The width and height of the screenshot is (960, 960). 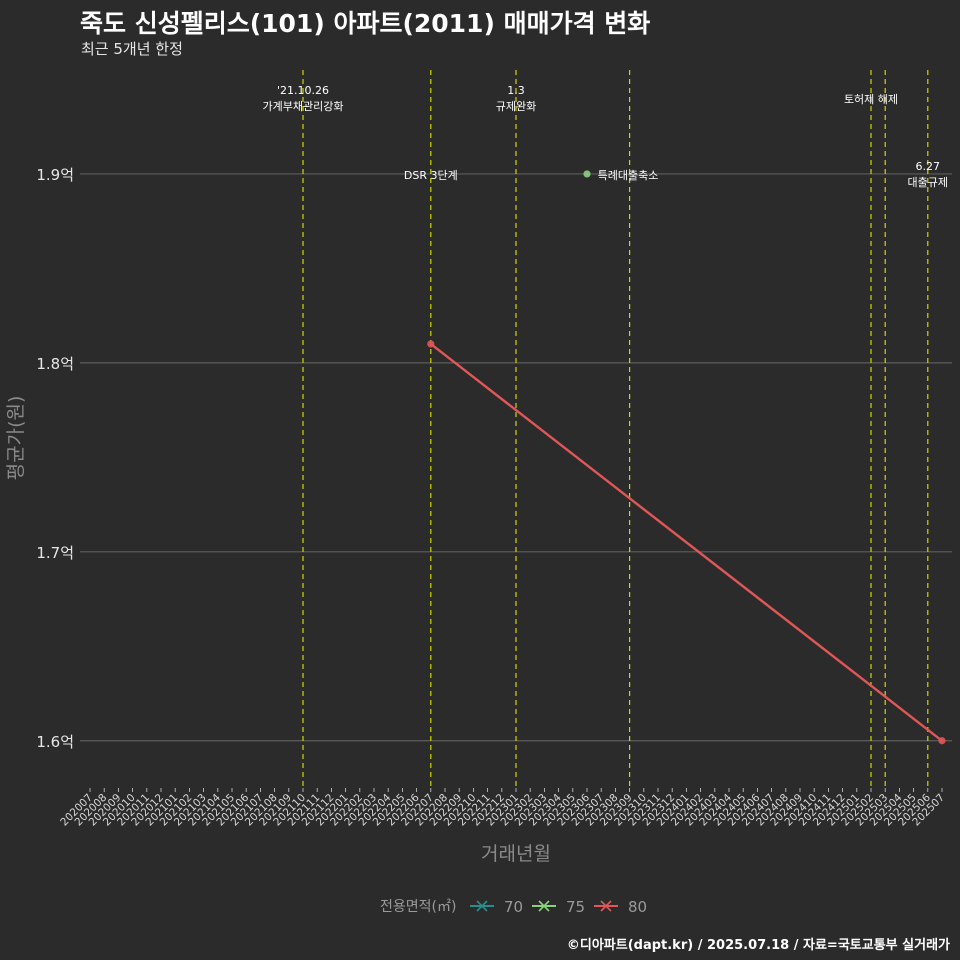 What do you see at coordinates (55, 364) in the screenshot?
I see `y-tick-label: 1.8억` at bounding box center [55, 364].